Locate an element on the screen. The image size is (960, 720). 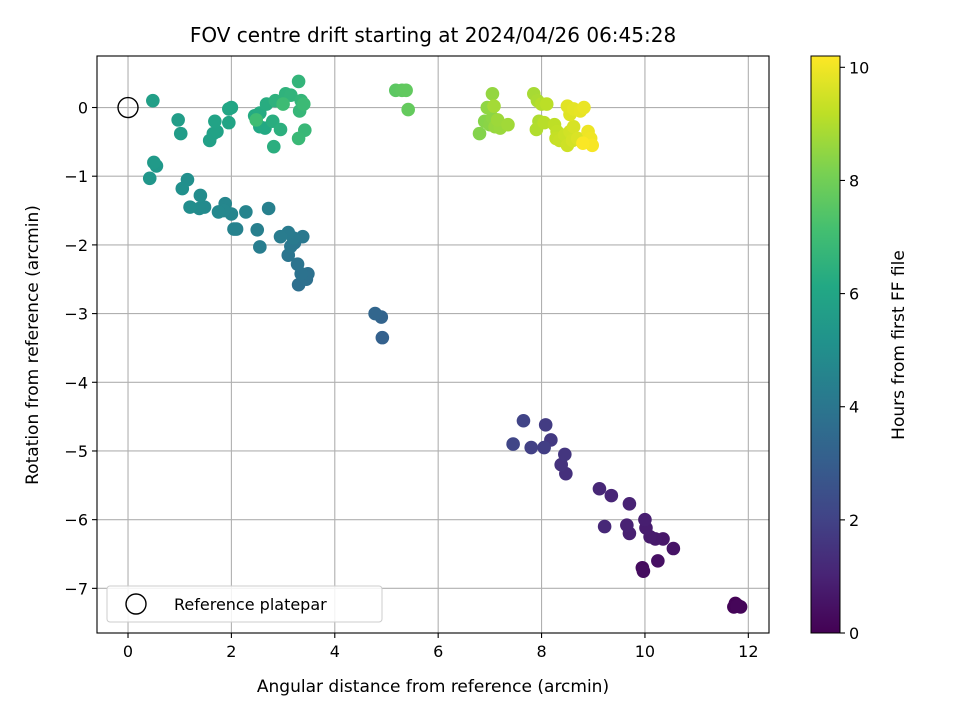
y-tick-label: −5 is located at coordinates (76, 451).